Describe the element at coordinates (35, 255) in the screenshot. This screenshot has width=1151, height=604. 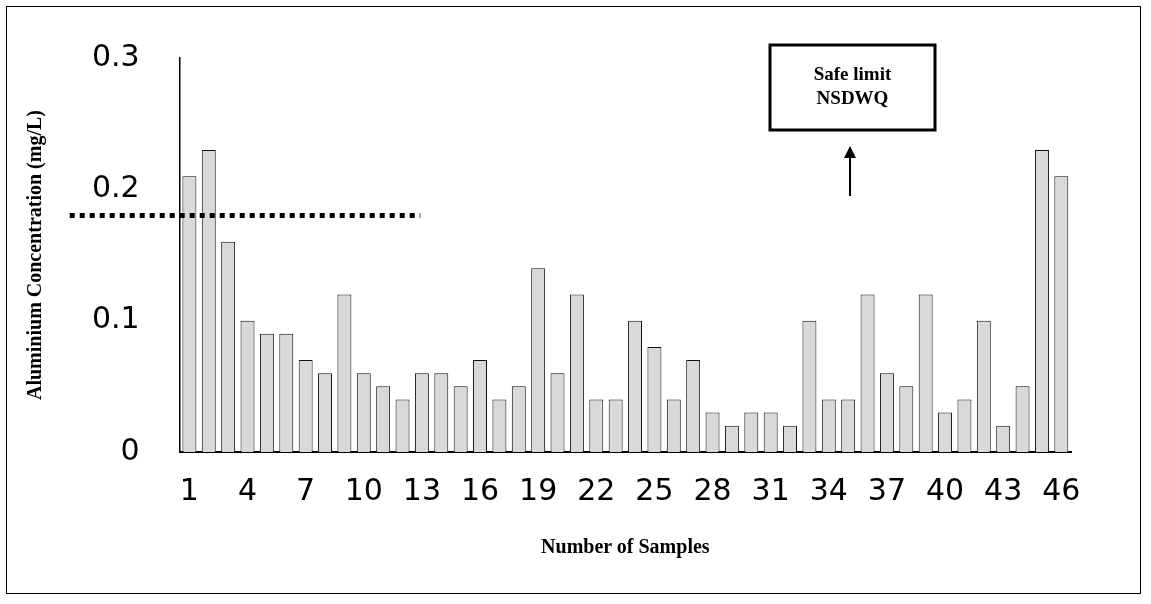
I see `y-axis-title: Aluminium Concentration (mg/L)` at that location.